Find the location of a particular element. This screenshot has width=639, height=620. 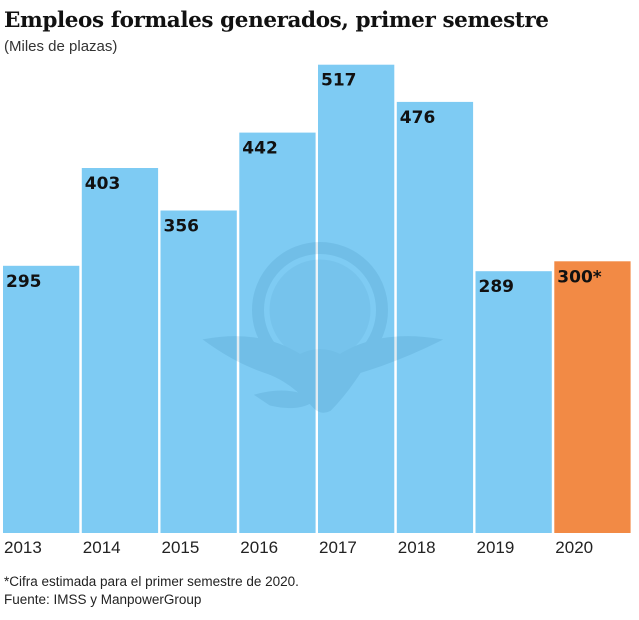

bar-2013 is located at coordinates (41, 399).